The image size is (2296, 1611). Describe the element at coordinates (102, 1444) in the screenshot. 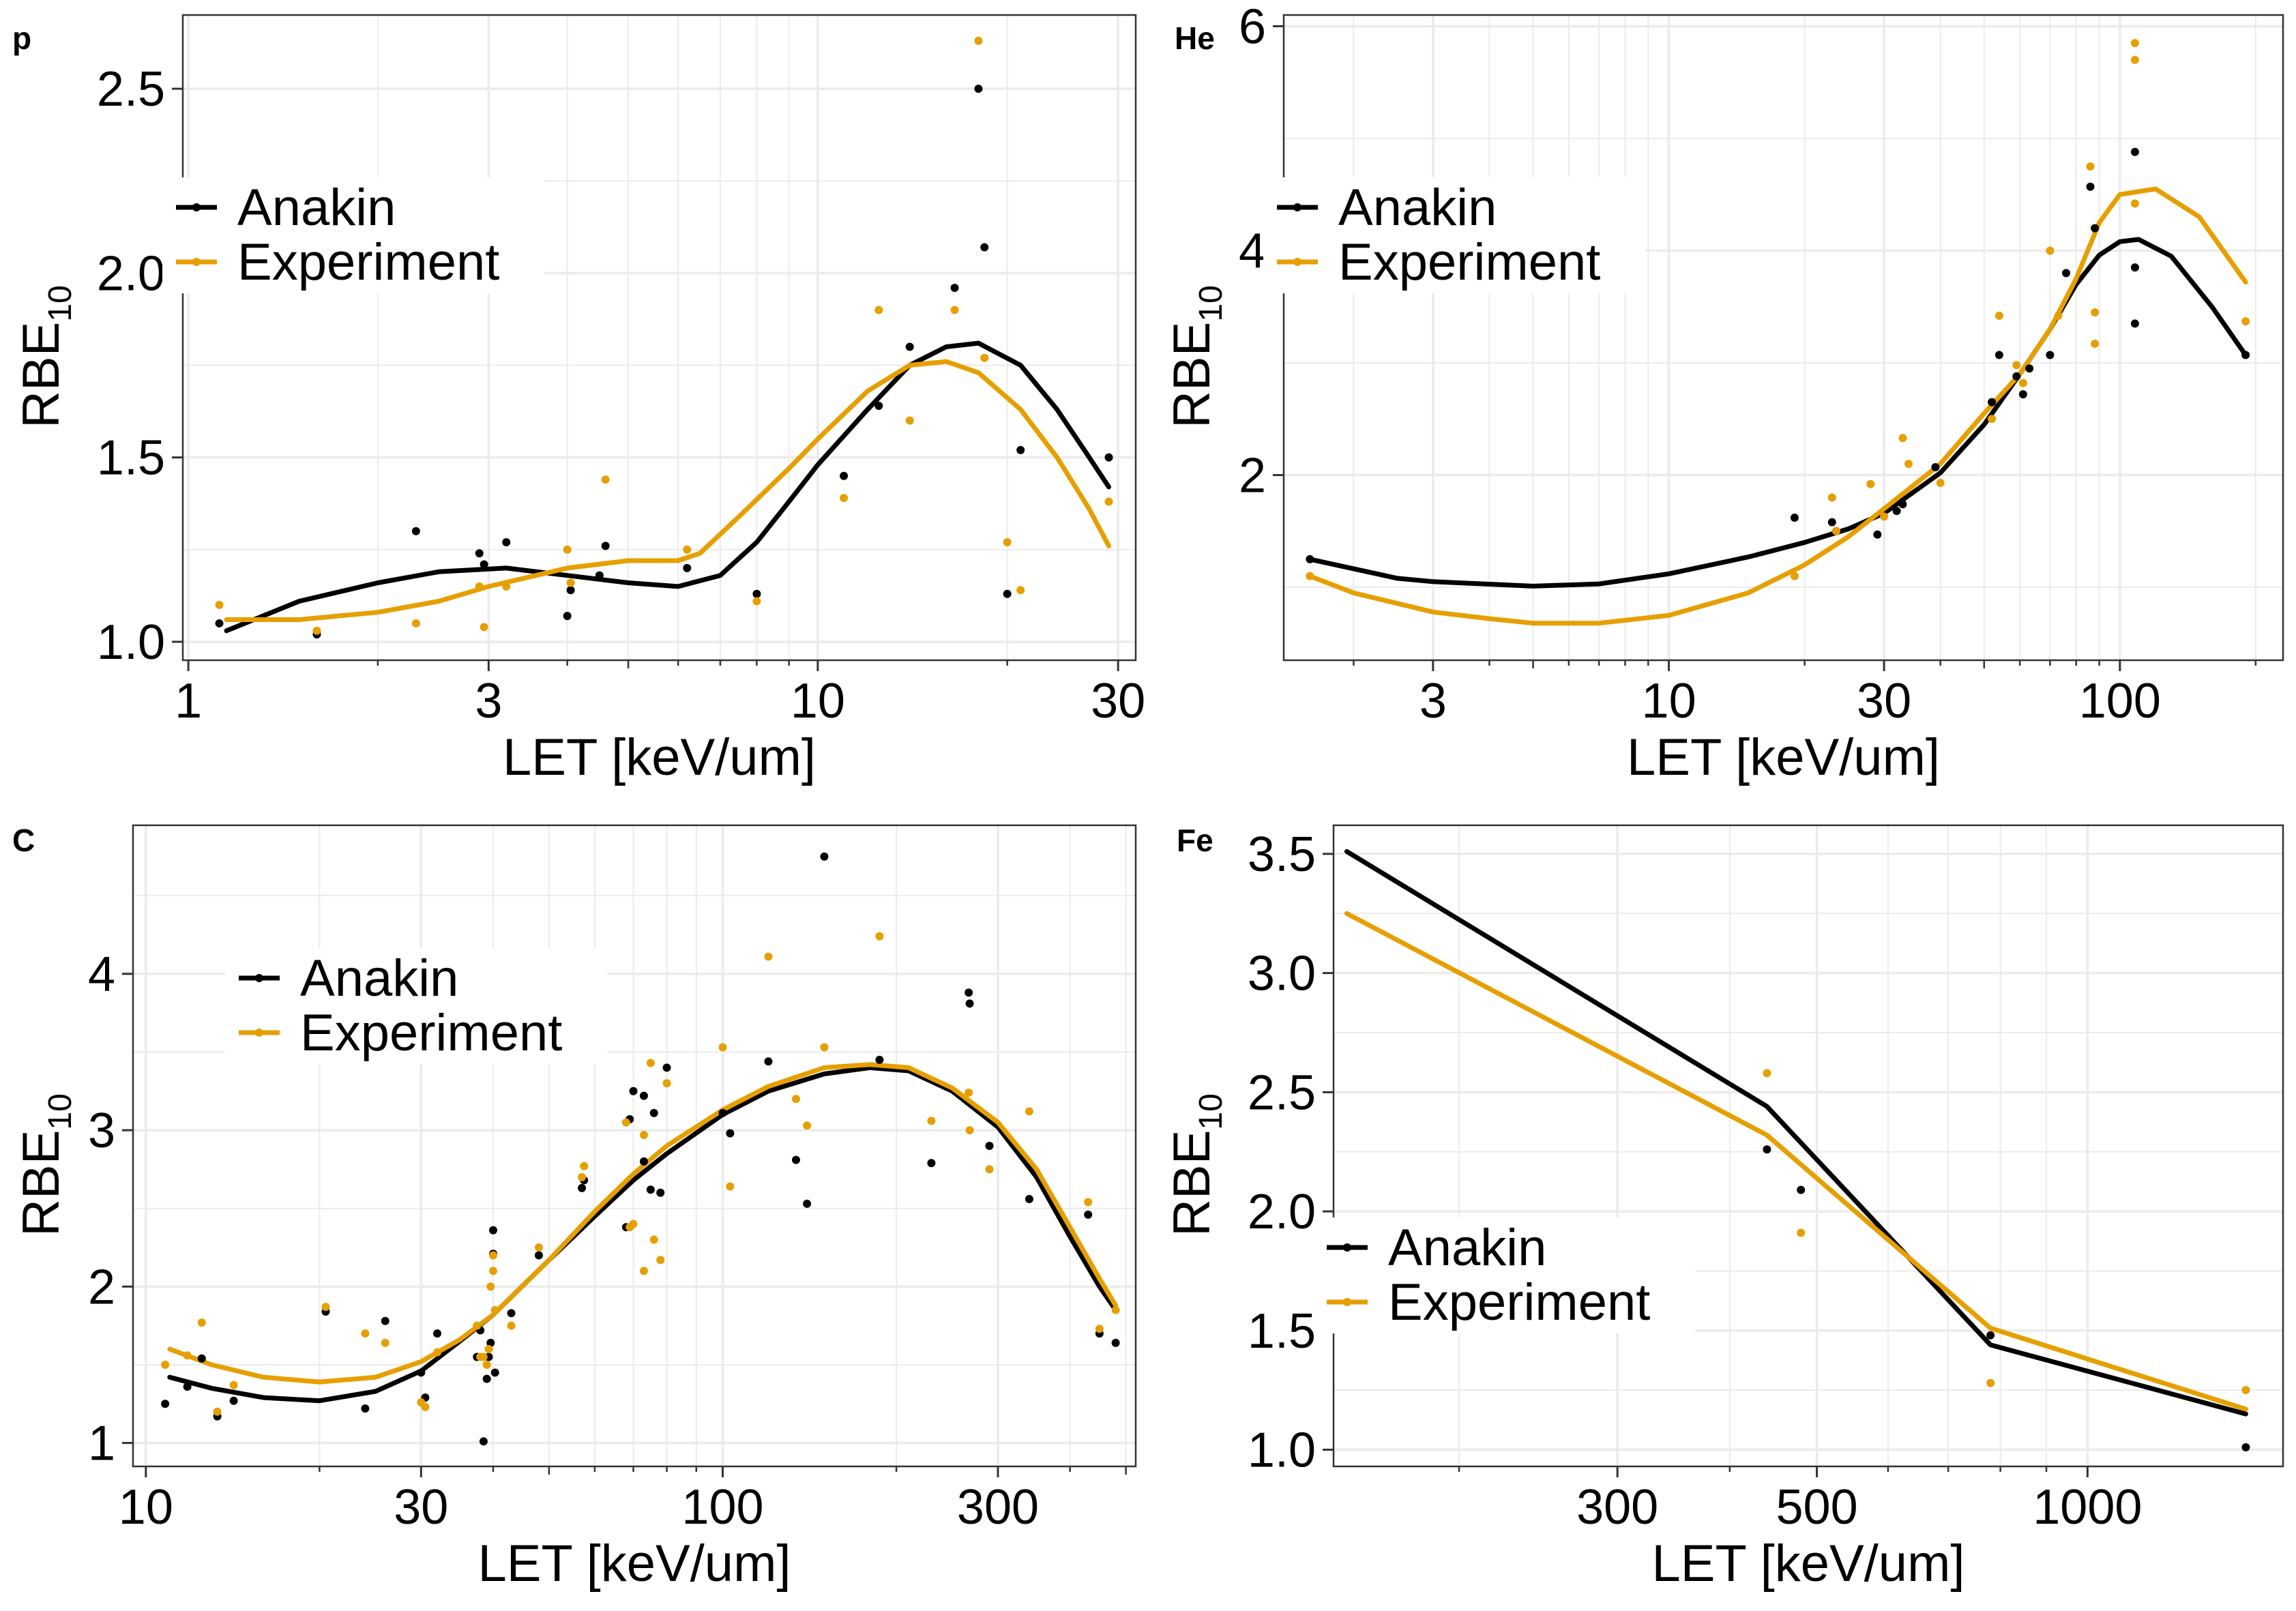

I see `panel-c-y-tick-label: 1` at that location.